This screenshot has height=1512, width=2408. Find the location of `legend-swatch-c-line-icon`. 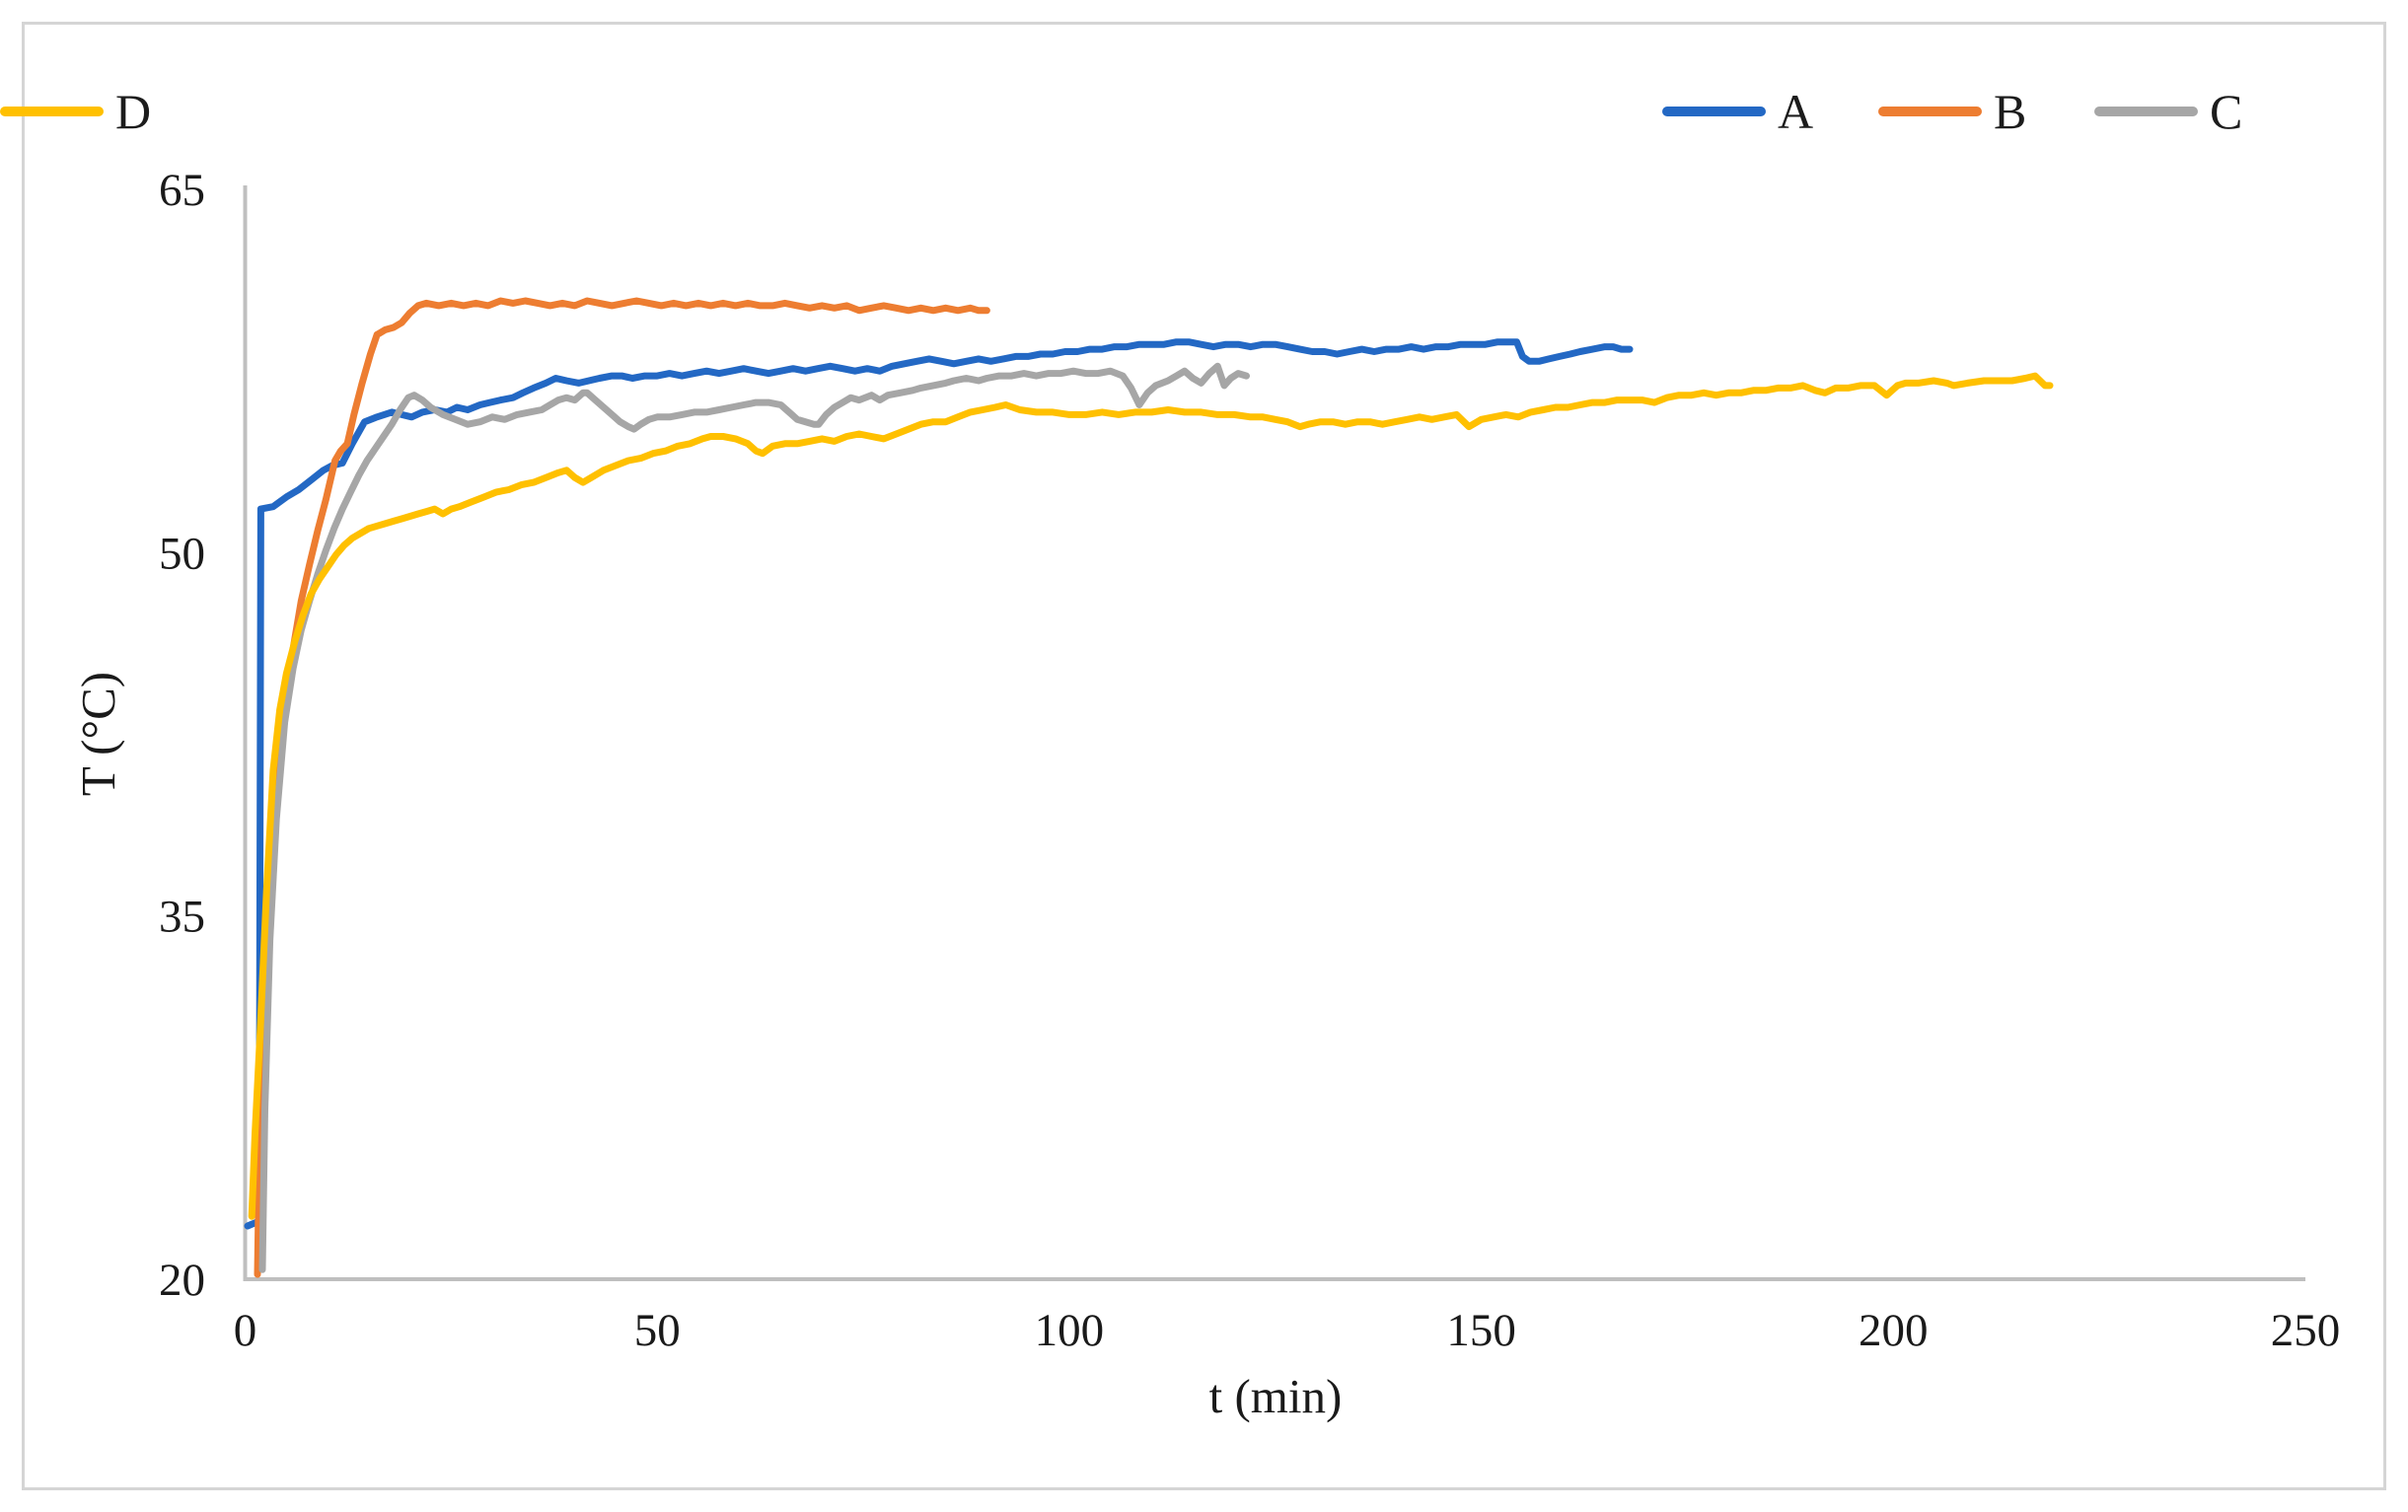

legend-swatch-c-line-icon is located at coordinates (2146, 111).